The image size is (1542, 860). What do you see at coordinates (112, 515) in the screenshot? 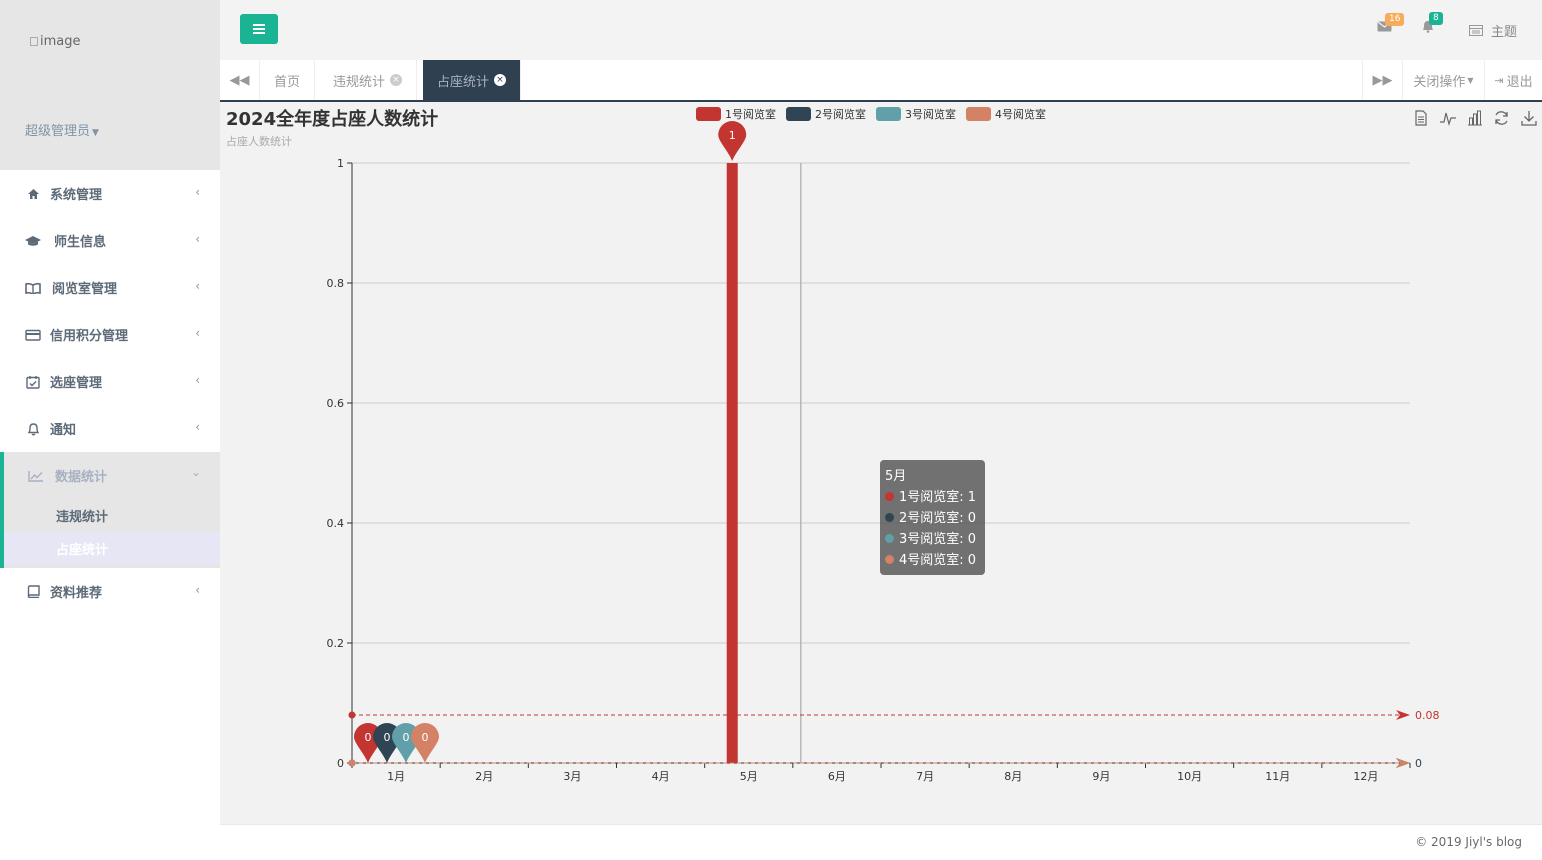
I see `sub-item-violation-stats: 违规统计` at bounding box center [112, 515].